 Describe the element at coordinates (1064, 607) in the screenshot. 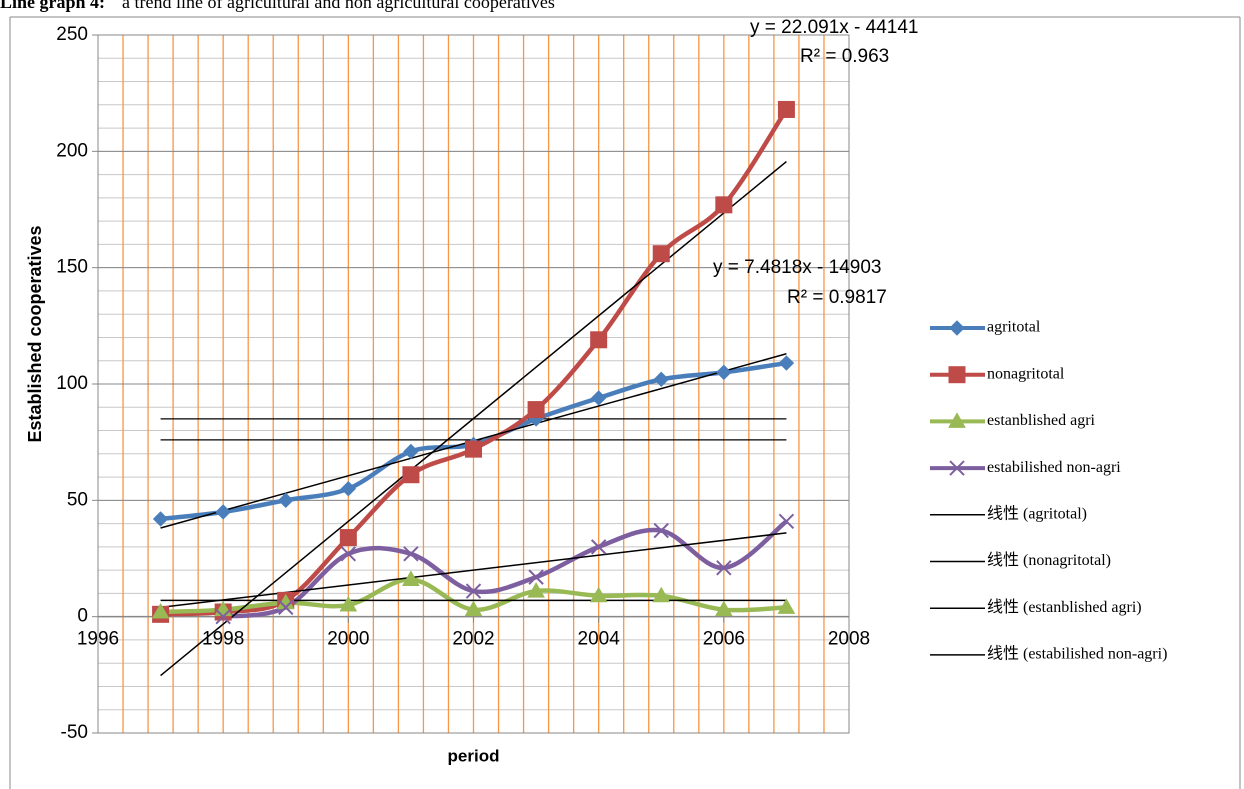

I see `legend-label: 线性 (estanblished agri)` at that location.